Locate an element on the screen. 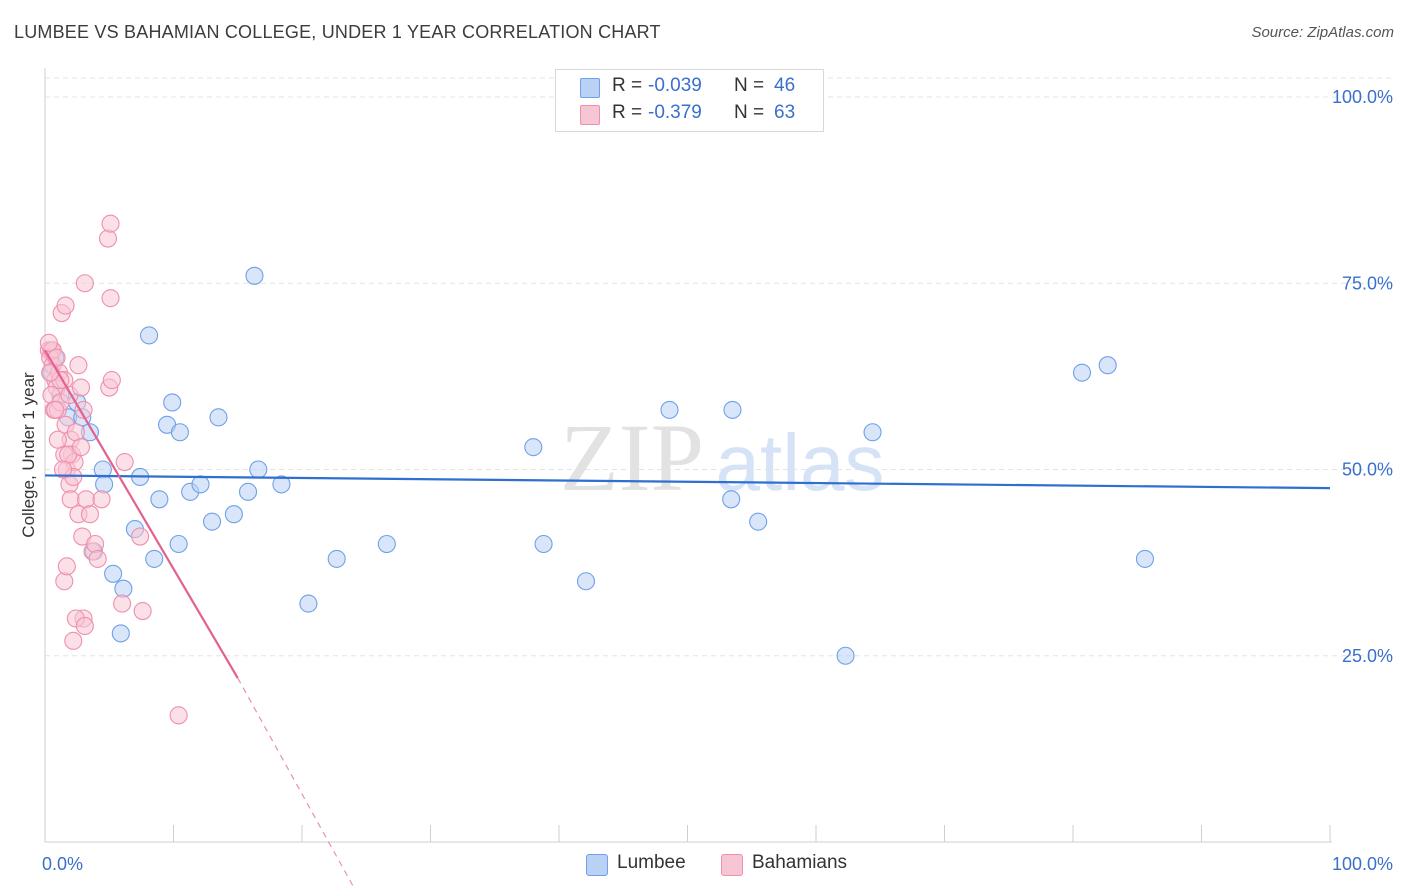 Image resolution: width=1406 pixels, height=892 pixels. r-value: -0.039 is located at coordinates (675, 85).